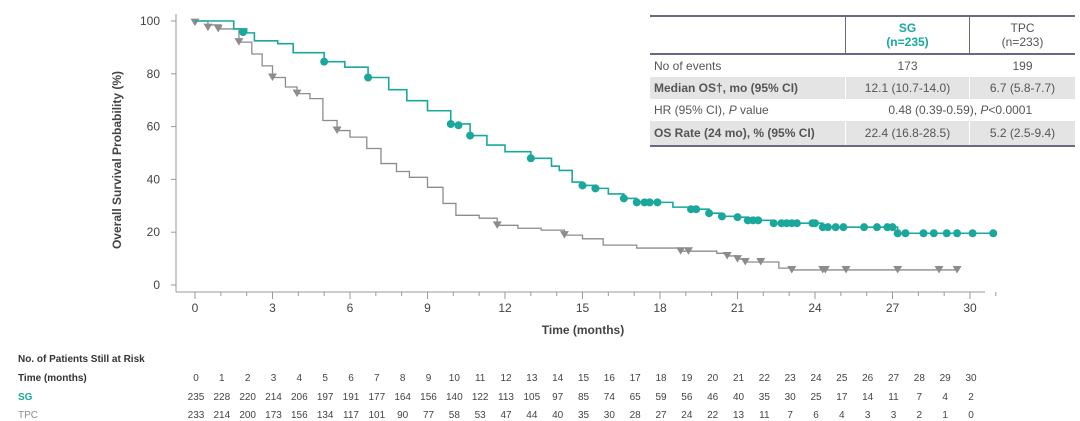 This screenshot has width=1080, height=421. Describe the element at coordinates (350, 308) in the screenshot. I see `x-tick-label: 6` at that location.